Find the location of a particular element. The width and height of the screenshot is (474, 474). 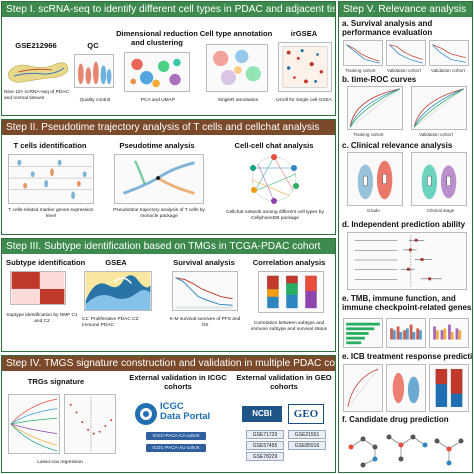

geo-cohort-2: GSE21501 is located at coordinates (307, 434).